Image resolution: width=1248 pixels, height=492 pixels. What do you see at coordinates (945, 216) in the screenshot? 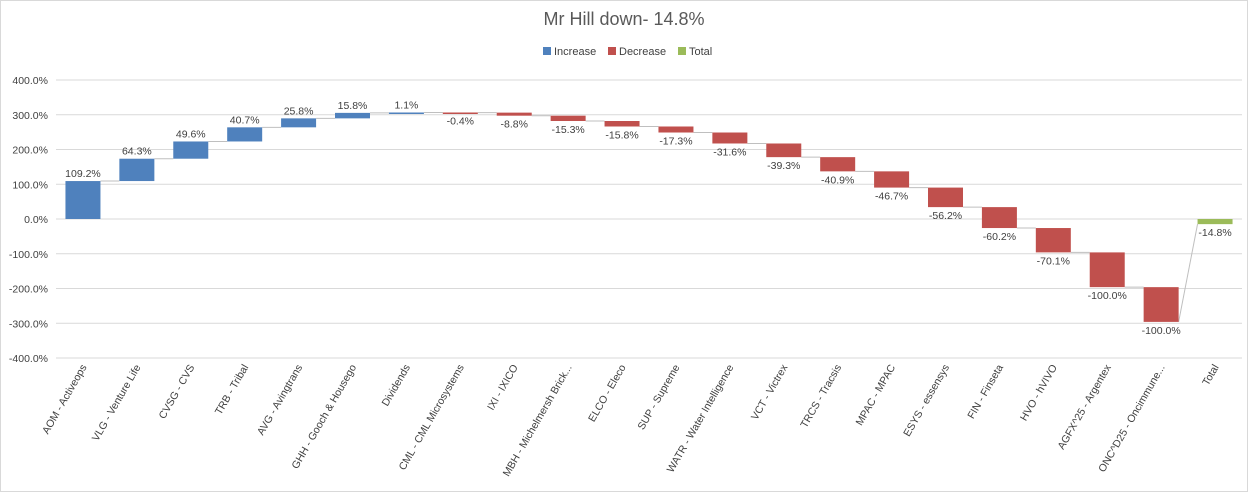
I see `data-label: -56.2%` at bounding box center [945, 216].